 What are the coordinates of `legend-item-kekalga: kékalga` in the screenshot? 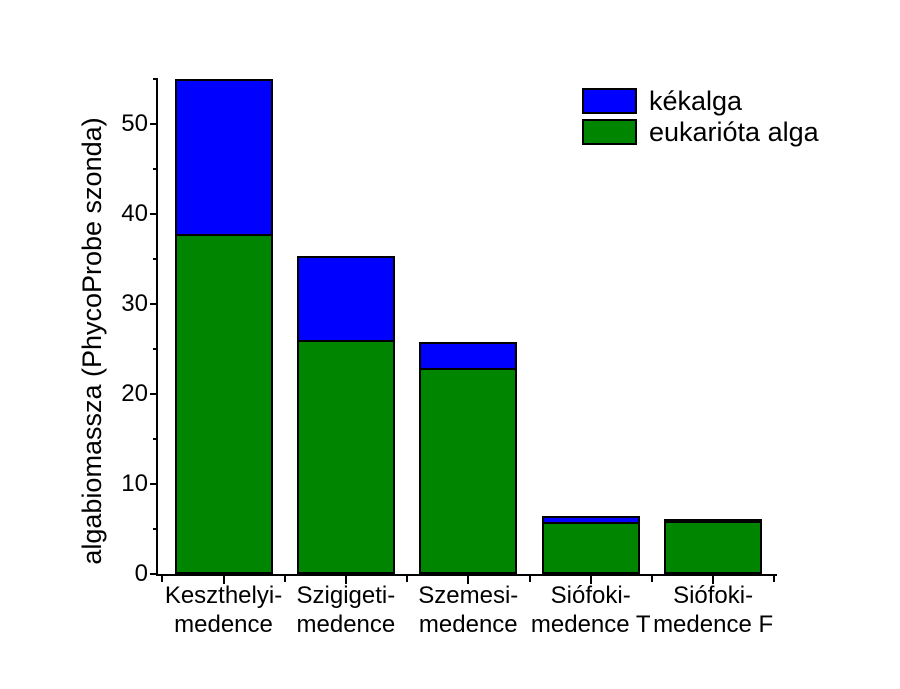 It's located at (700, 101).